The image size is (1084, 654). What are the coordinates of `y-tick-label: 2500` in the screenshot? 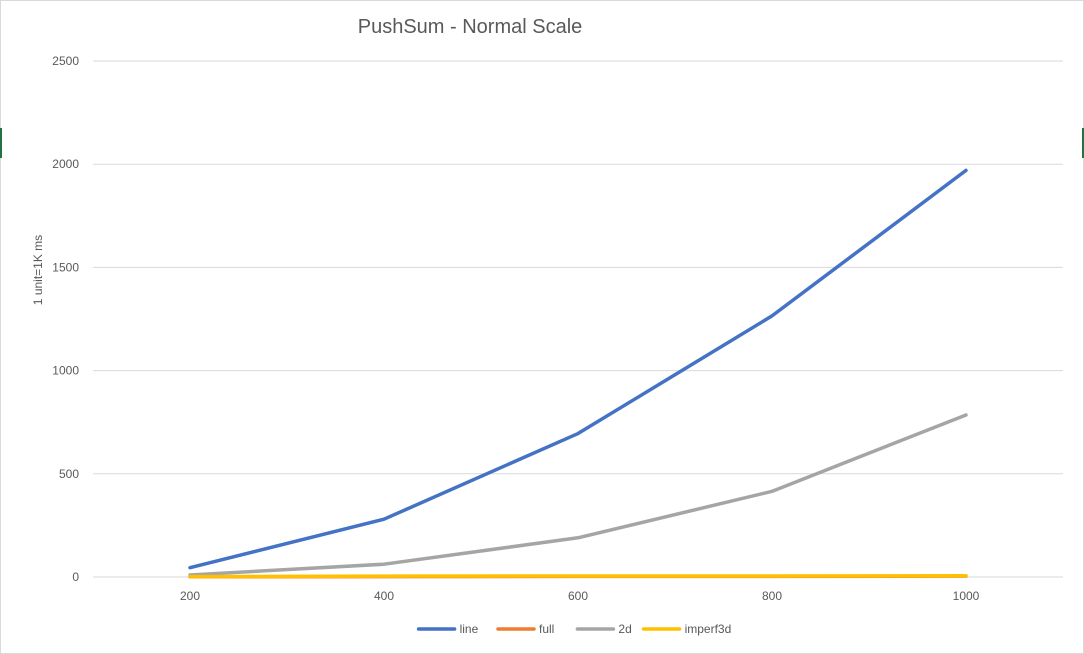 It's located at (65, 61).